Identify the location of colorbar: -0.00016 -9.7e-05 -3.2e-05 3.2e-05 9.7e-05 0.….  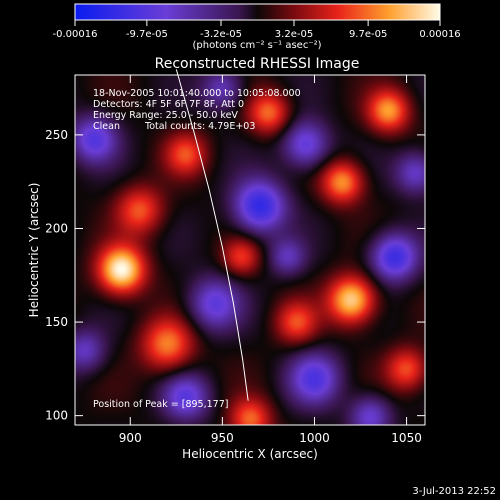
(257, 27).